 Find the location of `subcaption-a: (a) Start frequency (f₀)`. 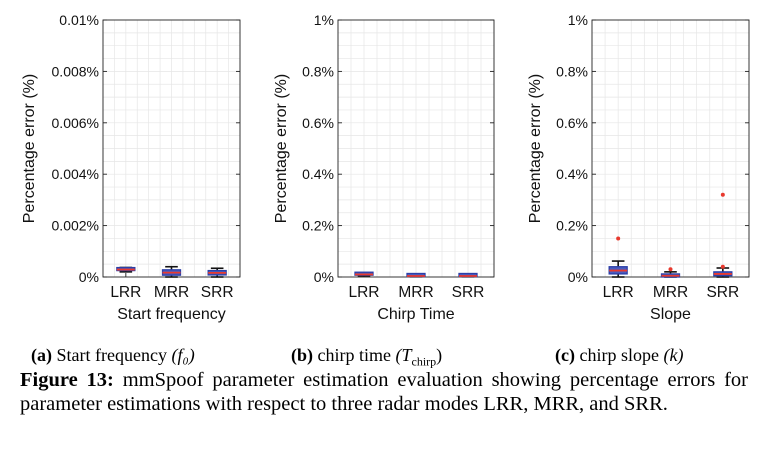

subcaption-a: (a) Start frequency (f₀) is located at coordinates (113, 355).